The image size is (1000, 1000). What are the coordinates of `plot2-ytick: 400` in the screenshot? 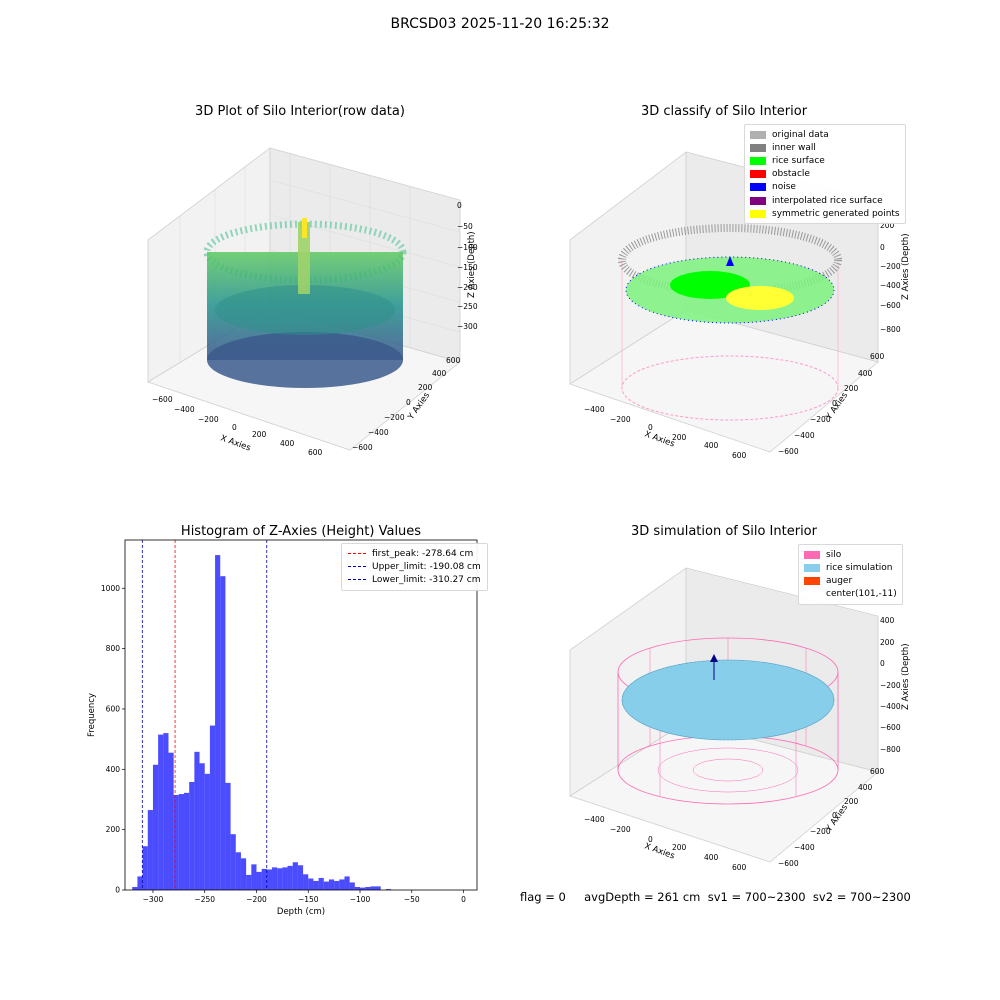 It's located at (865, 373).